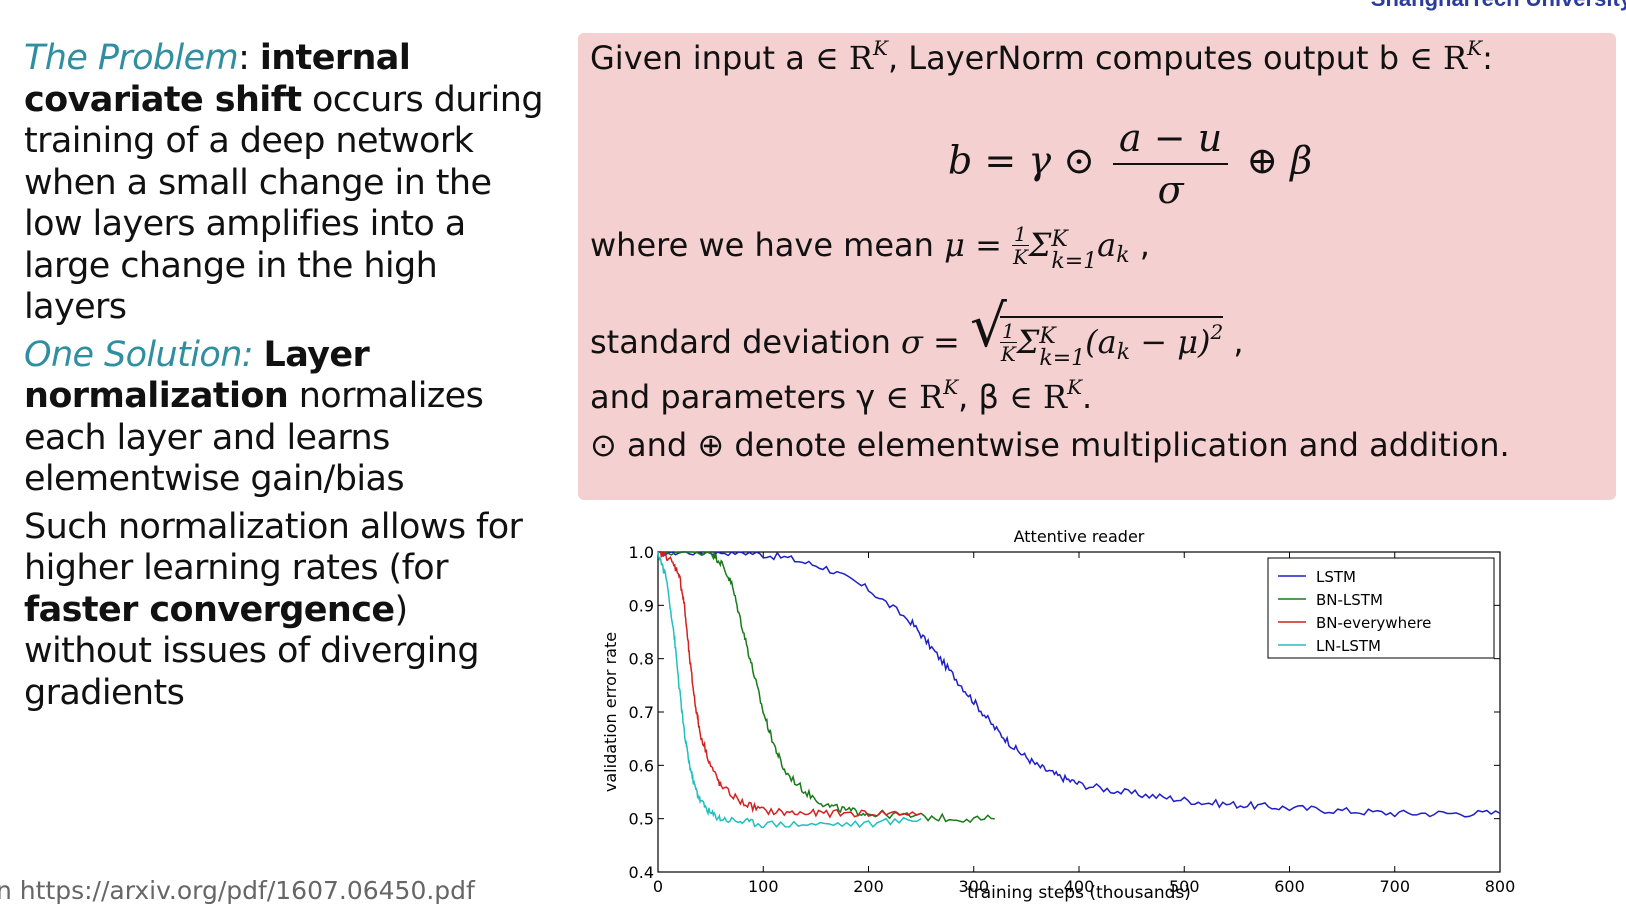 This screenshot has width=1626, height=912. What do you see at coordinates (641, 552) in the screenshot?
I see `y-tick-label: 1.0` at bounding box center [641, 552].